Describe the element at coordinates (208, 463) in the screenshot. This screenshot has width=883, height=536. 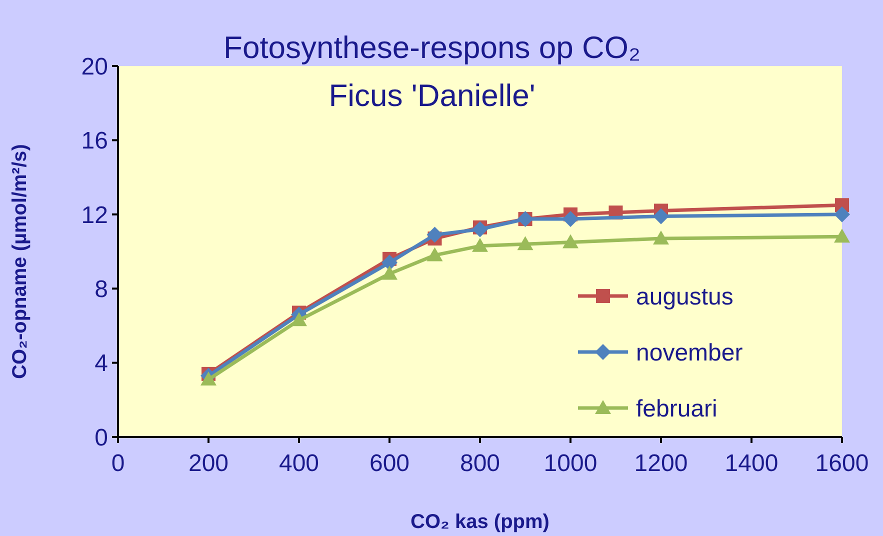
I see `x-tick-label: 200` at that location.